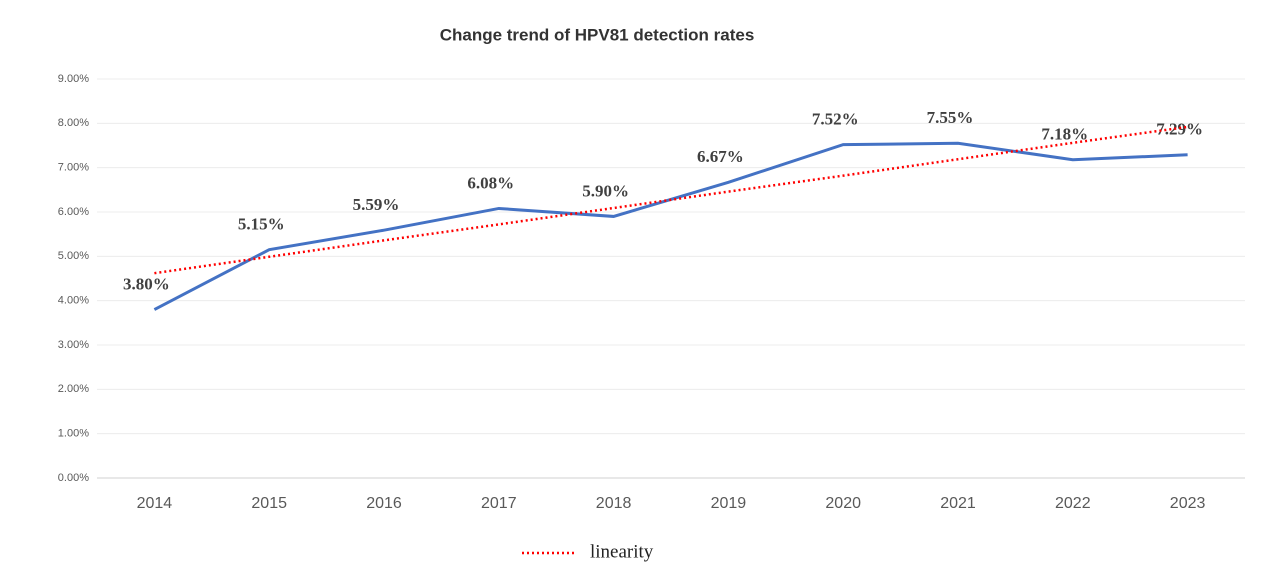 Image resolution: width=1267 pixels, height=583 pixels. Describe the element at coordinates (384, 503) in the screenshot. I see `x-tick-label: 2016` at that location.